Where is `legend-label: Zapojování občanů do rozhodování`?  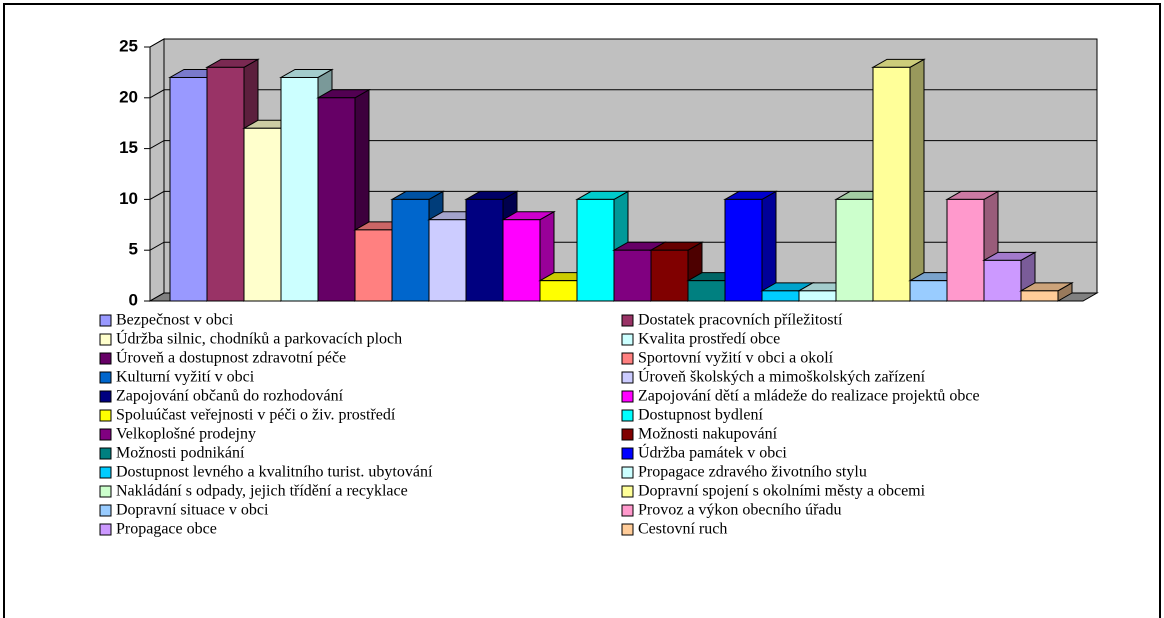 legend-label: Zapojování občanů do rozhodování is located at coordinates (230, 396).